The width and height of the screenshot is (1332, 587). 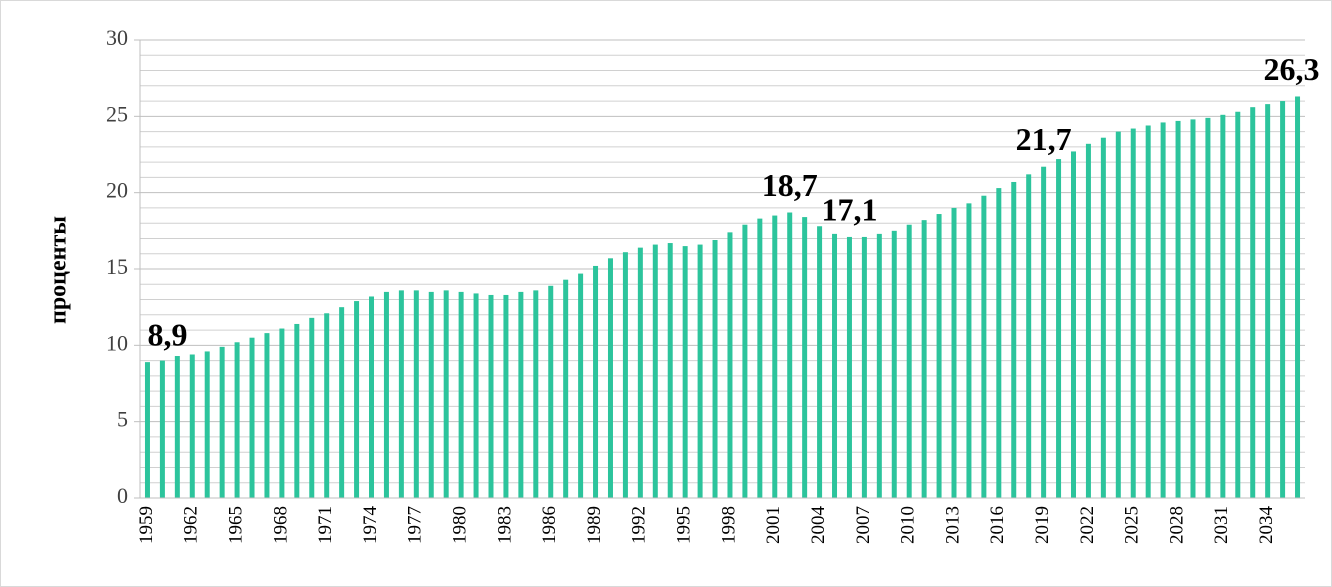 What do you see at coordinates (117, 342) in the screenshot?
I see `y-tick-label: 10` at bounding box center [117, 342].